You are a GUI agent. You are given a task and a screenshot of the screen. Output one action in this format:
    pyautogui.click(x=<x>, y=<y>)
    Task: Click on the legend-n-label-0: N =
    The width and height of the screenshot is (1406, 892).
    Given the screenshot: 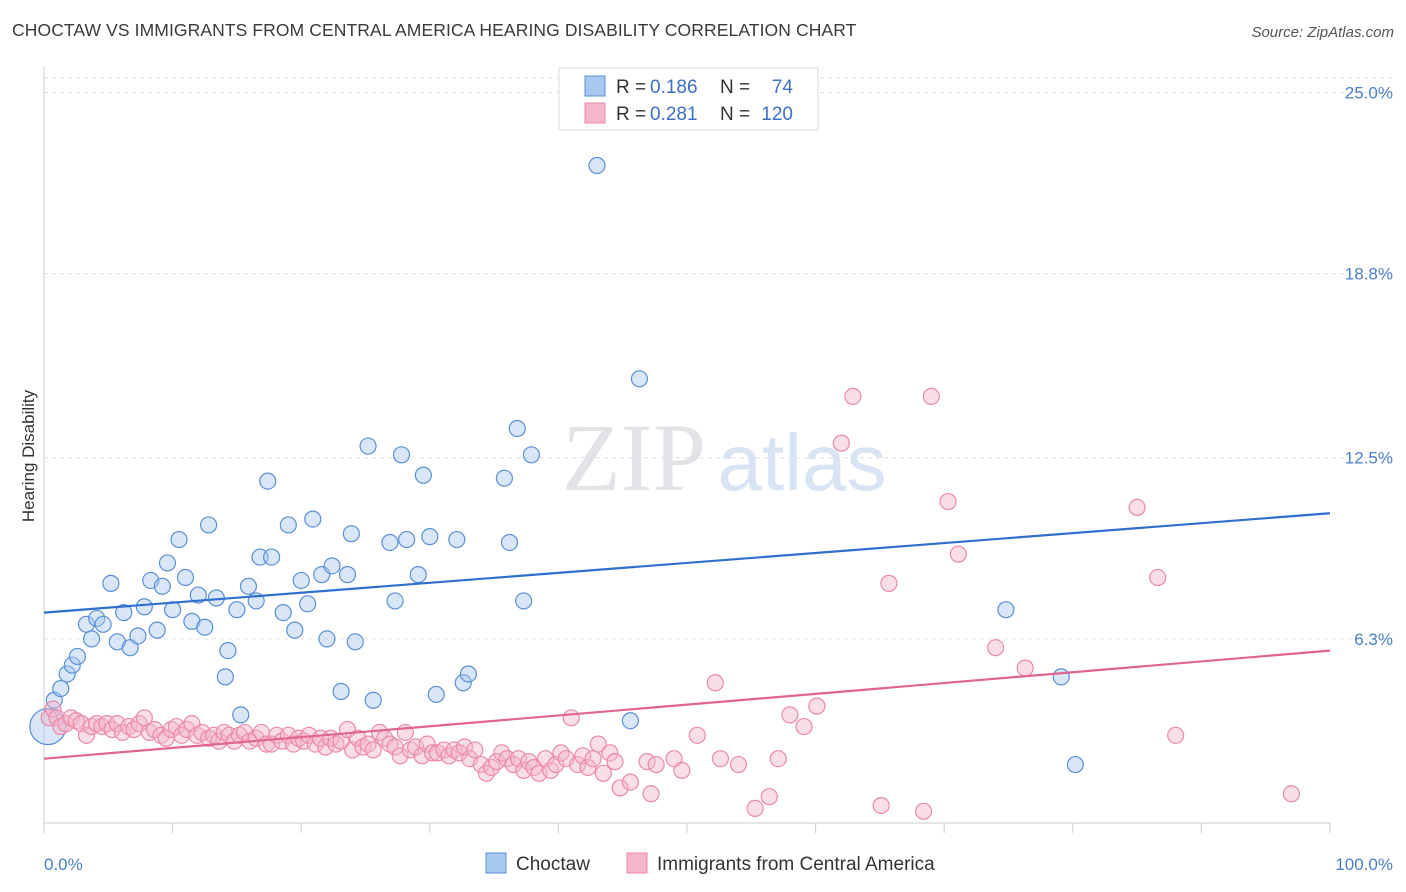 What is the action you would take?
    pyautogui.click(x=735, y=87)
    